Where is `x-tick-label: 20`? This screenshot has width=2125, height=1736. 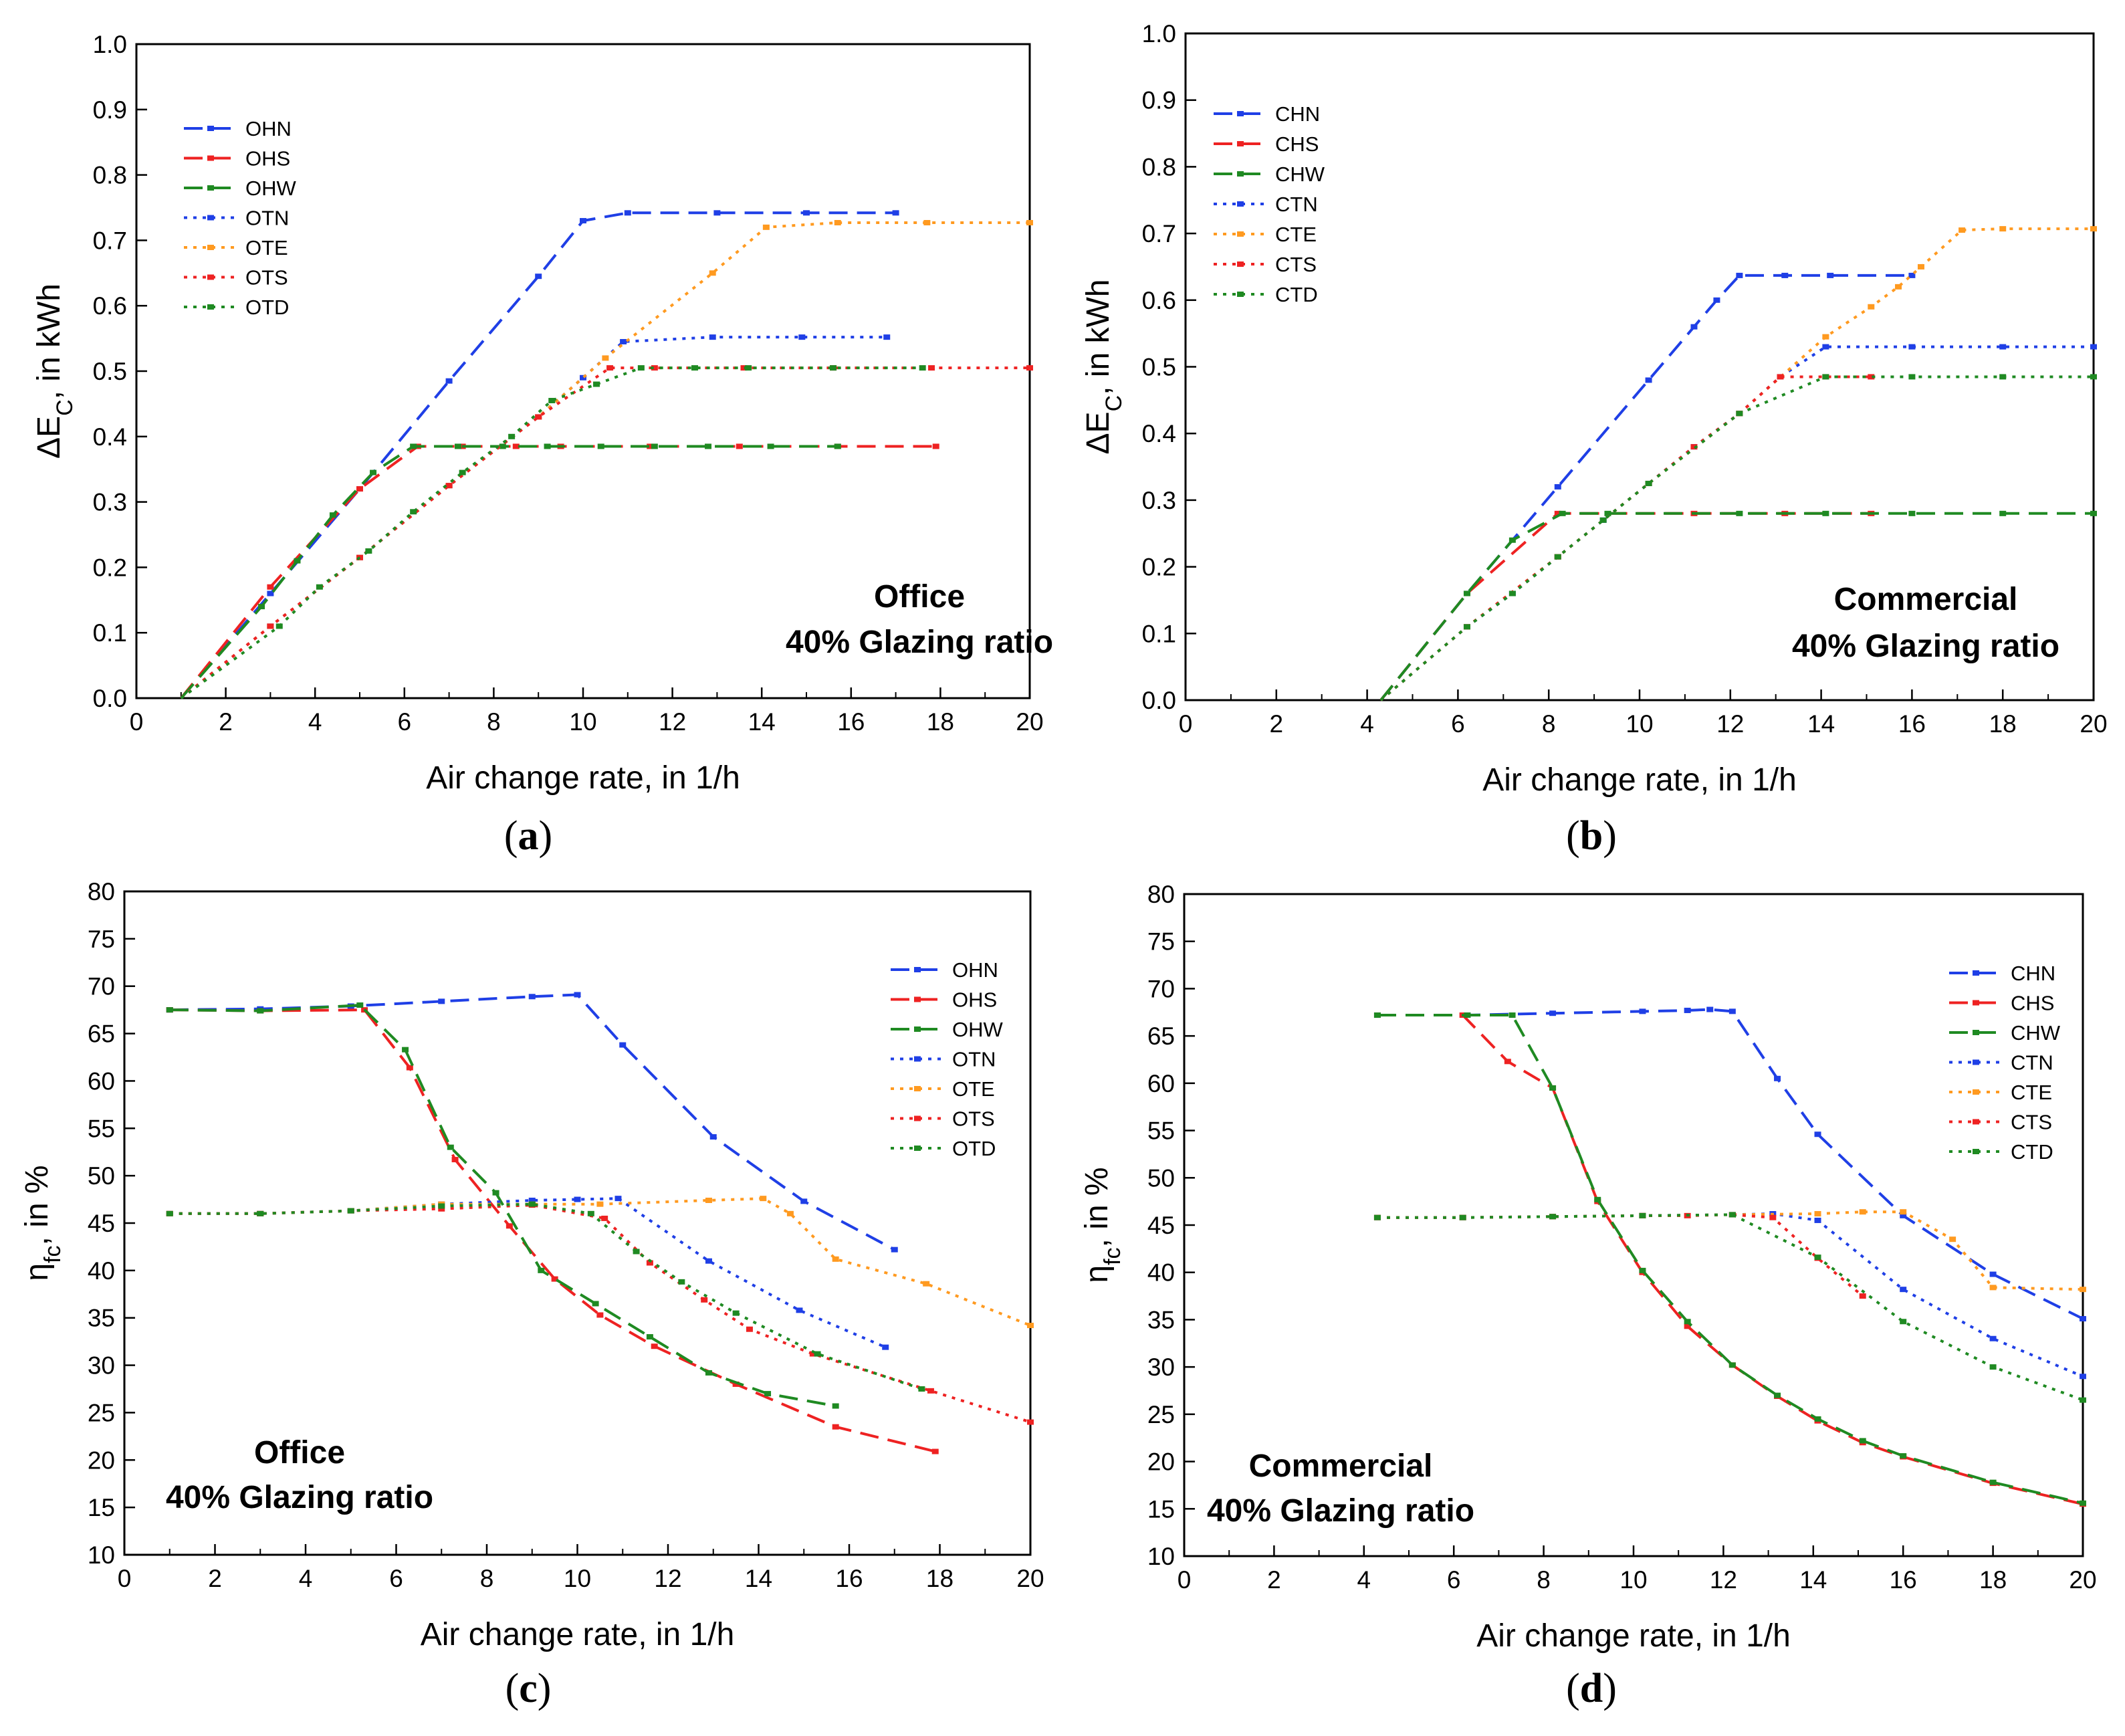
x-tick-label: 20 is located at coordinates (1029, 722).